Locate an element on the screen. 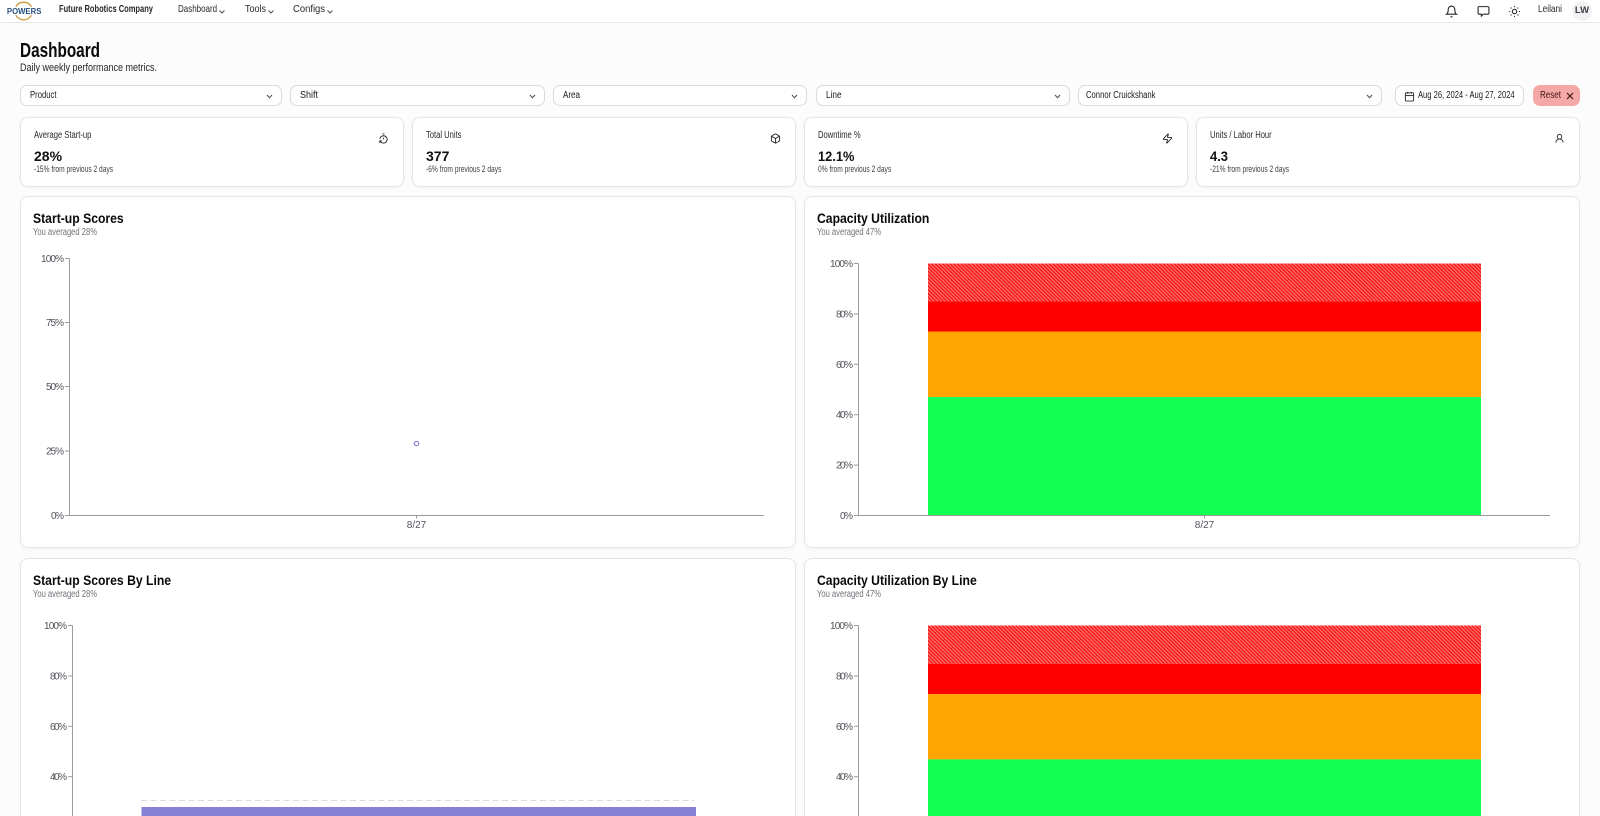 The image size is (1600, 816). svg-text: POWERS is located at coordinates (24, 11).